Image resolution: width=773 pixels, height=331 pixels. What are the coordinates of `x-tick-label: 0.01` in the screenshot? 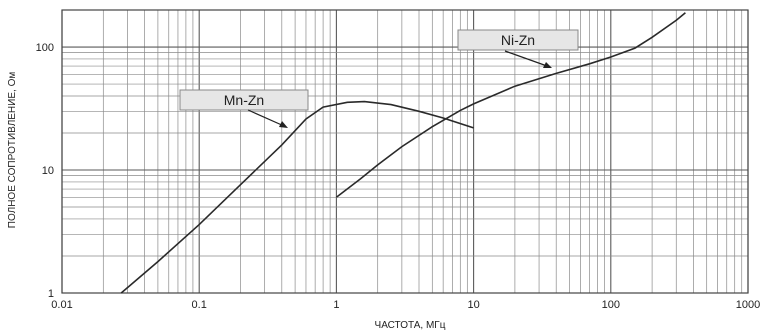 It's located at (61, 305).